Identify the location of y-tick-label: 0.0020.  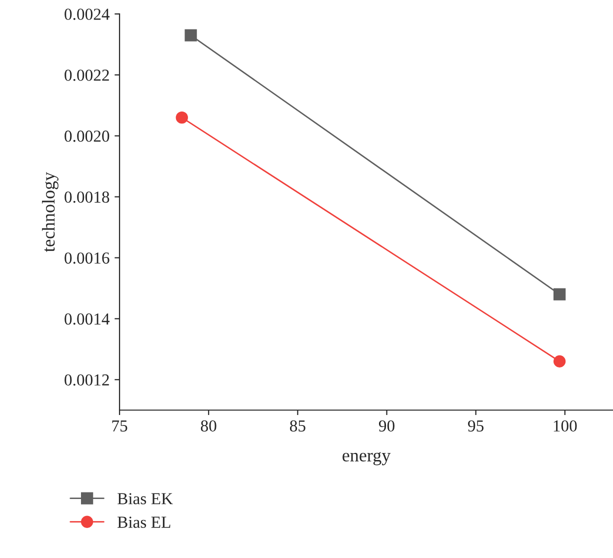
(87, 136).